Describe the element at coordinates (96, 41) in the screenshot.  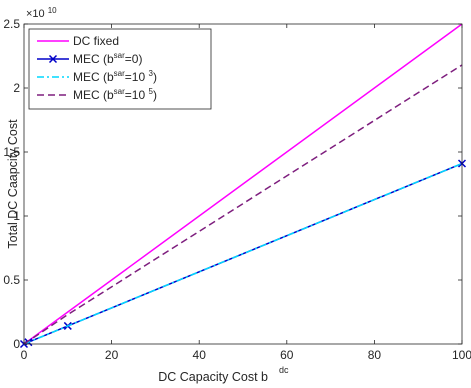
I see `legend-label-1: DC fixed` at that location.